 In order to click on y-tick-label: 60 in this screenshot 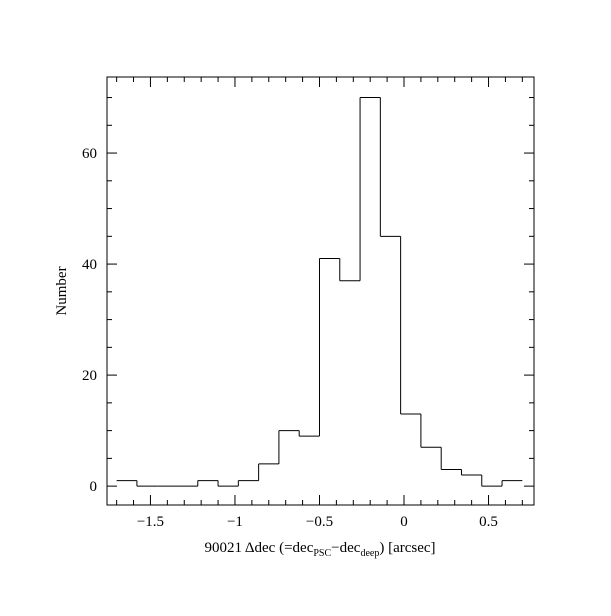, I will do `click(89, 154)`.